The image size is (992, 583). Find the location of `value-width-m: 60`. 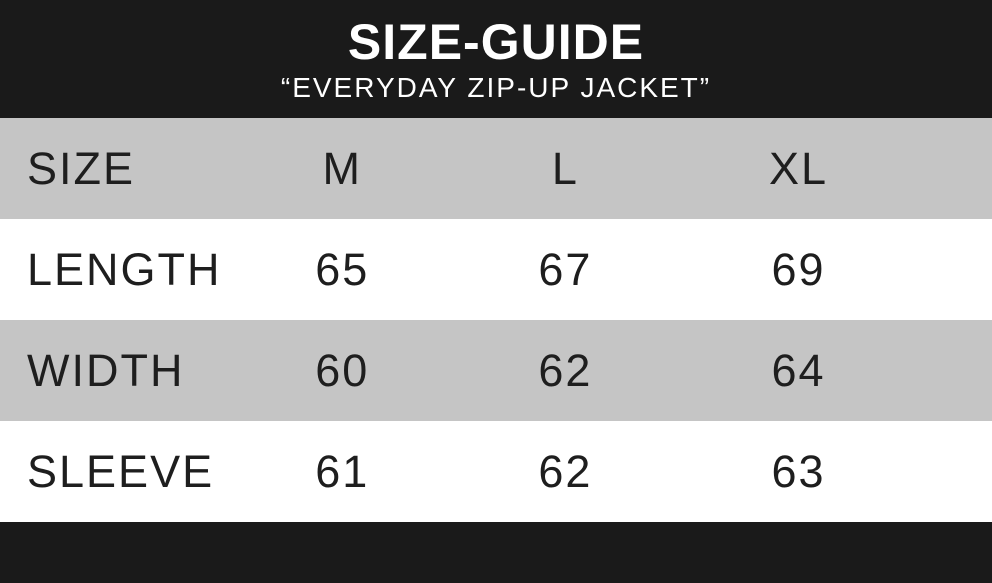

value-width-m: 60 is located at coordinates (342, 370).